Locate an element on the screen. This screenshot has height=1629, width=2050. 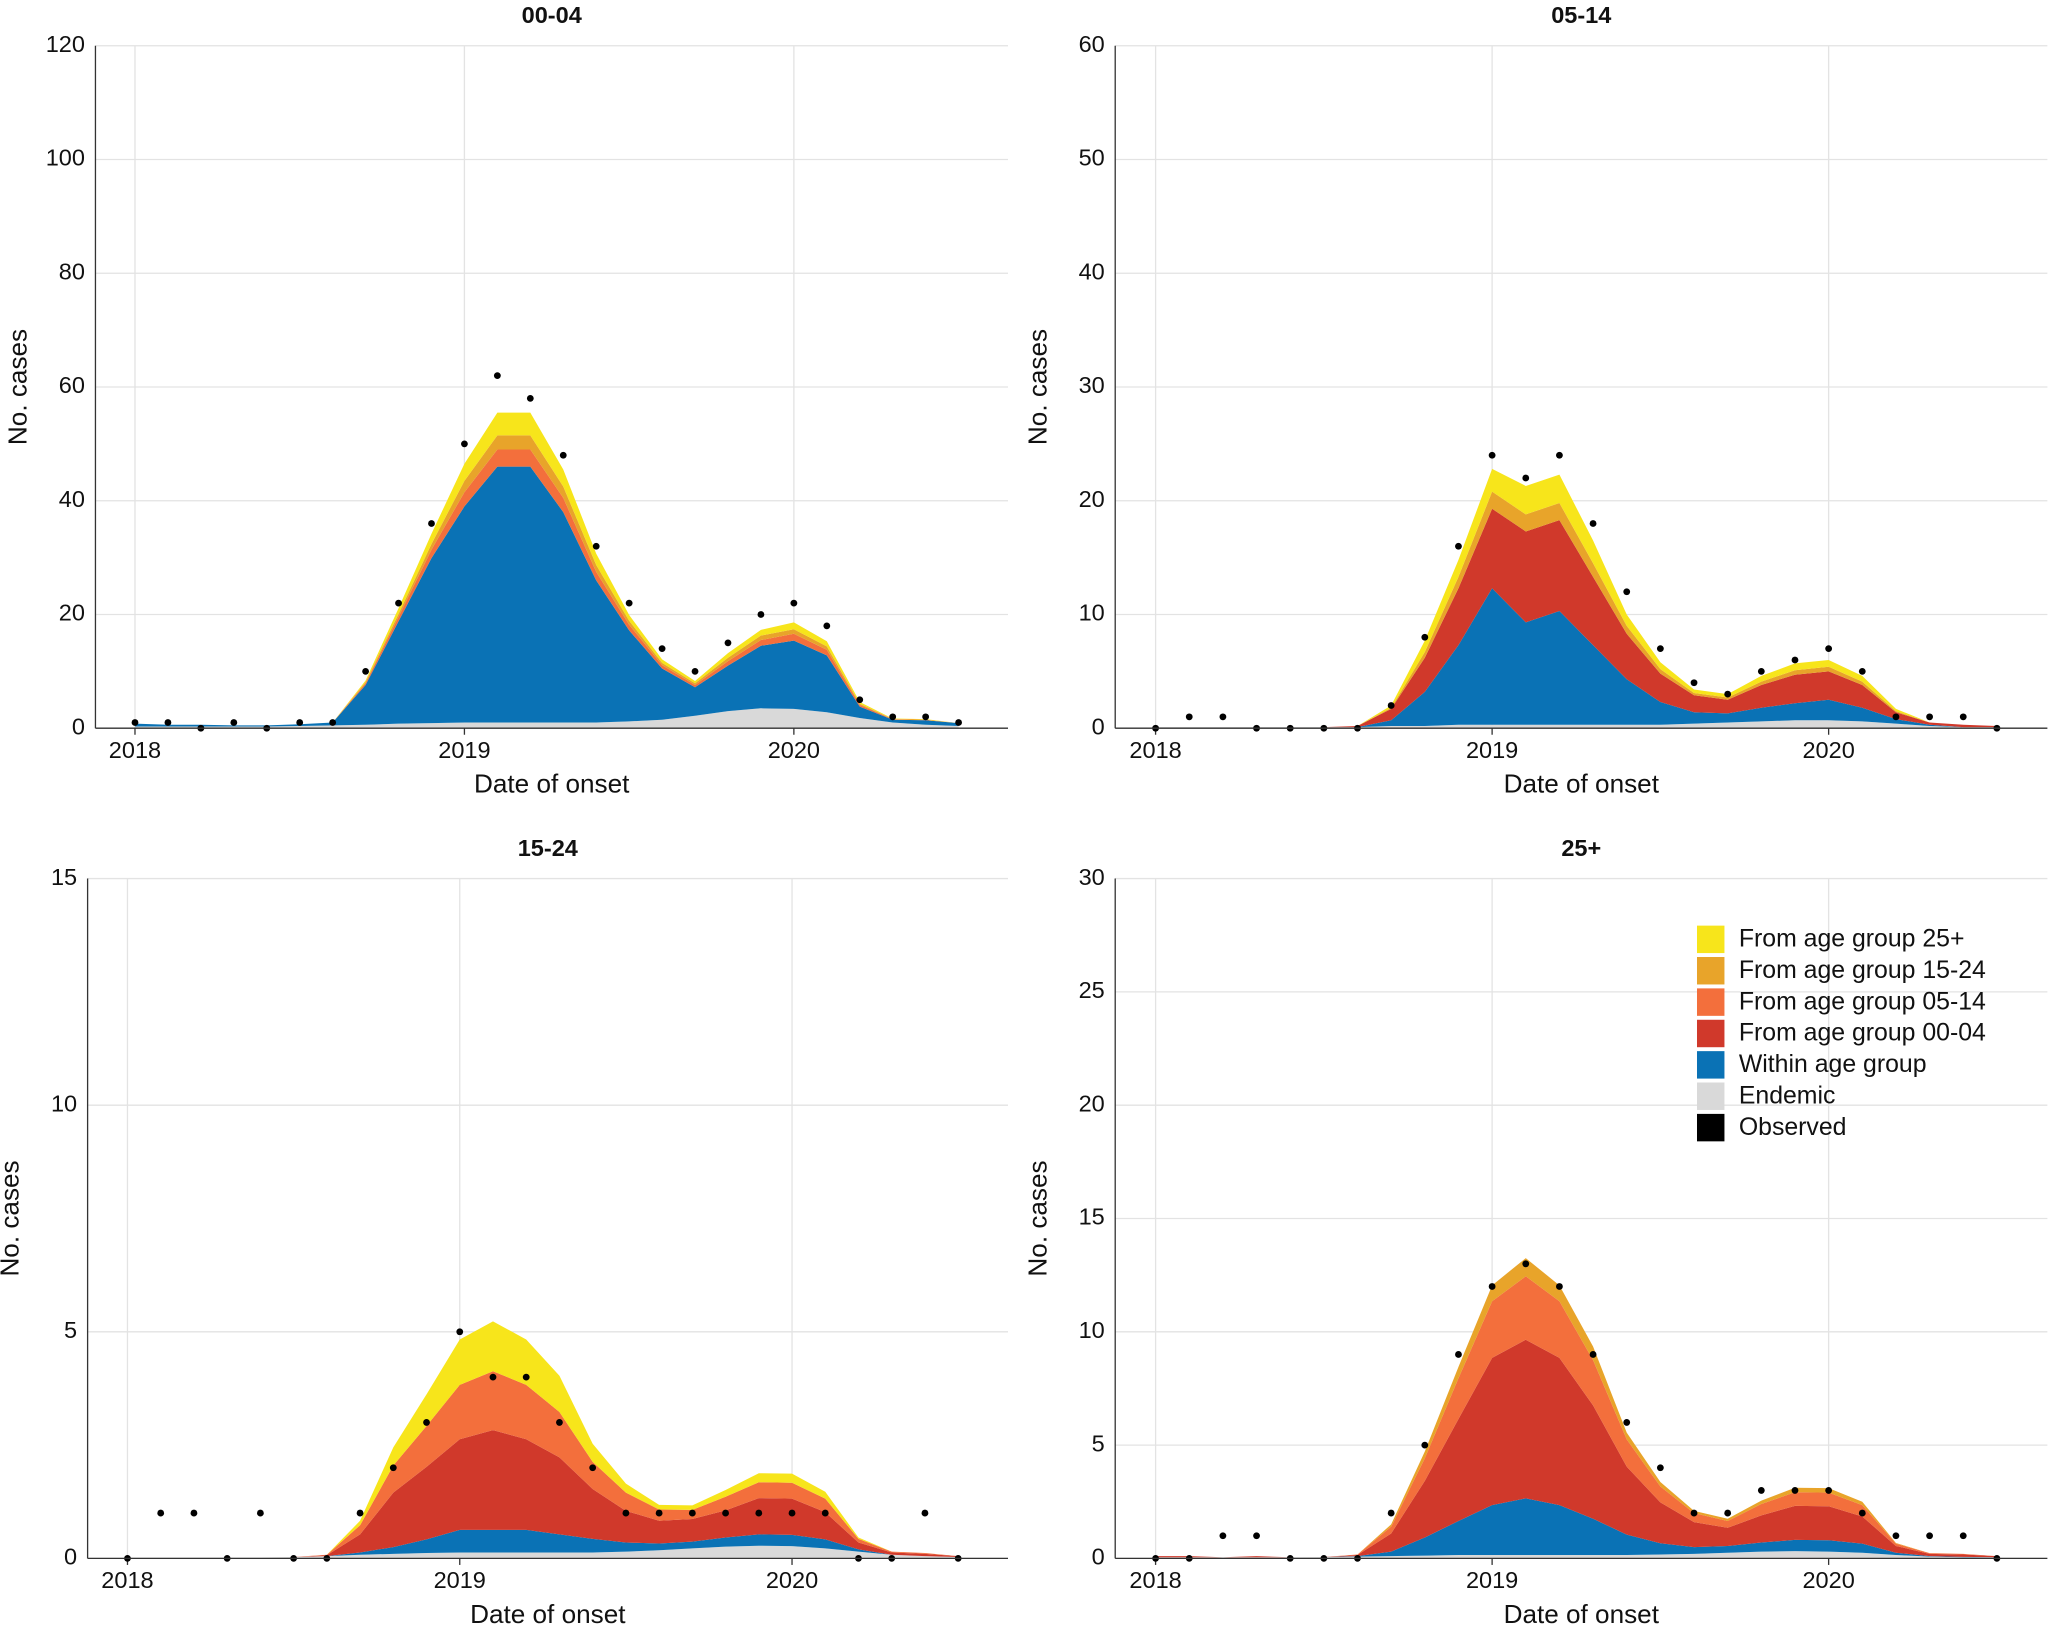
legend-label: From age group 15-24 is located at coordinates (1862, 970).